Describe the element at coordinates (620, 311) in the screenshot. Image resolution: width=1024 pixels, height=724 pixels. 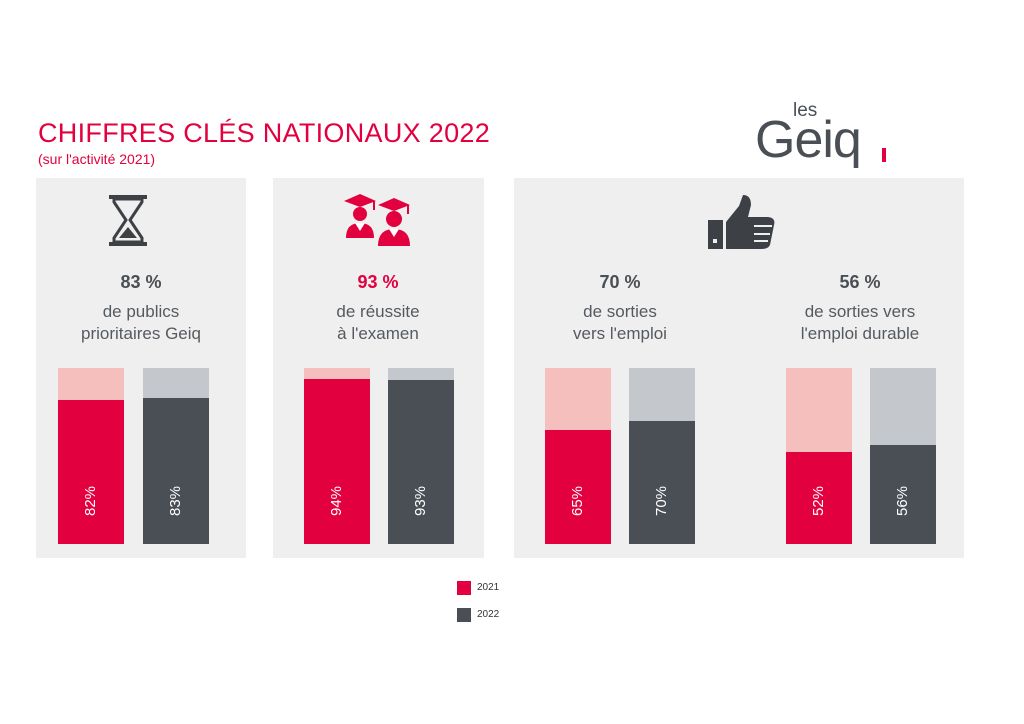
I see `stat-desc-line: de sorties` at that location.